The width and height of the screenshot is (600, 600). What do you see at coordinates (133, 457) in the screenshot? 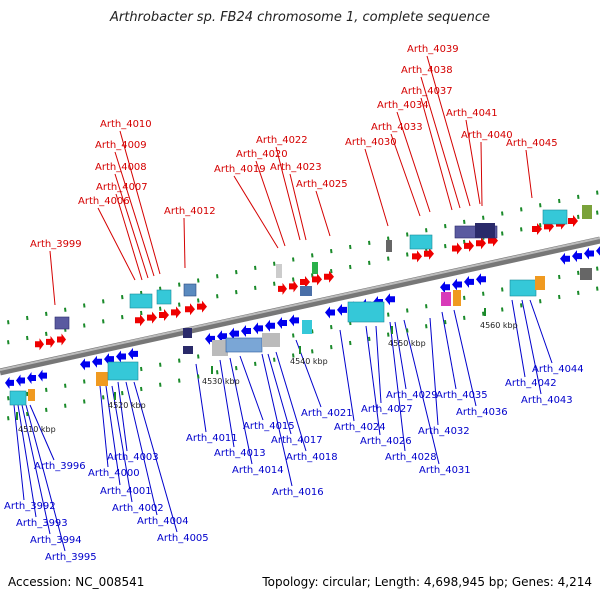
I see `gene-label-arth-4003: Arth_4003` at bounding box center [133, 457].